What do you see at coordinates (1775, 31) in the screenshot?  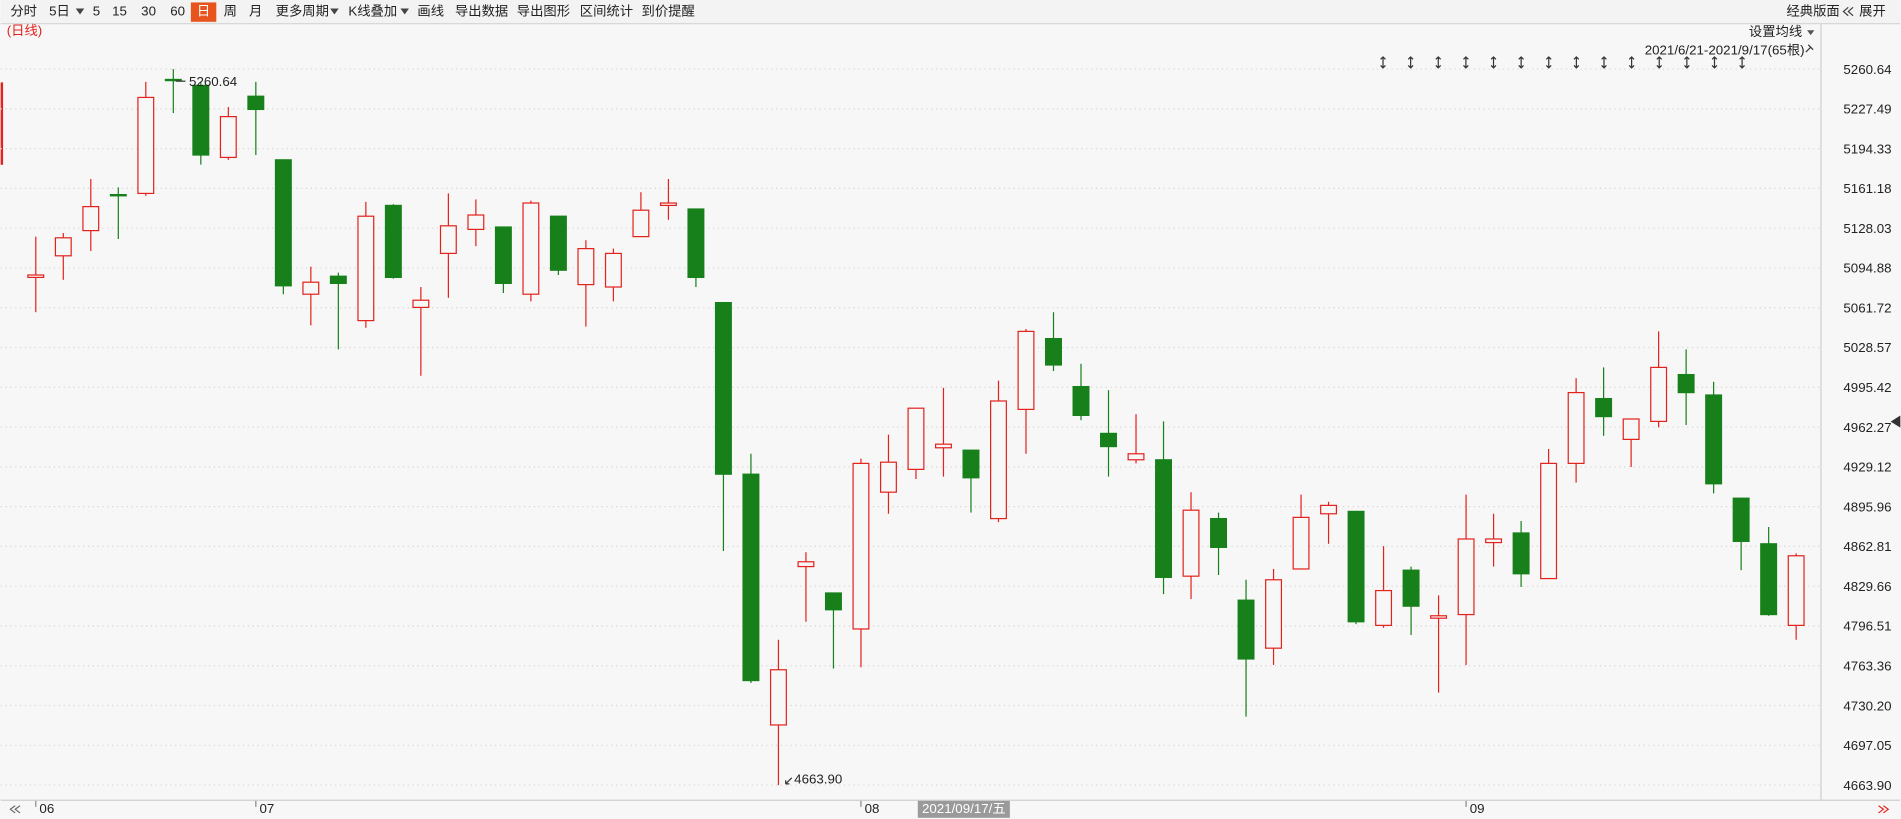 I see `ma-setting: 设置均线` at bounding box center [1775, 31].